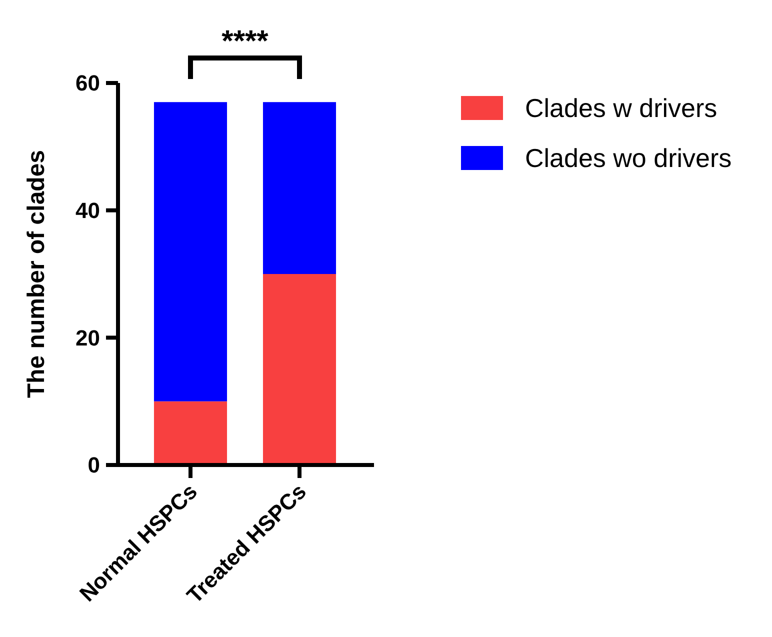  What do you see at coordinates (88, 83) in the screenshot?
I see `y-tick-label: 60` at bounding box center [88, 83].